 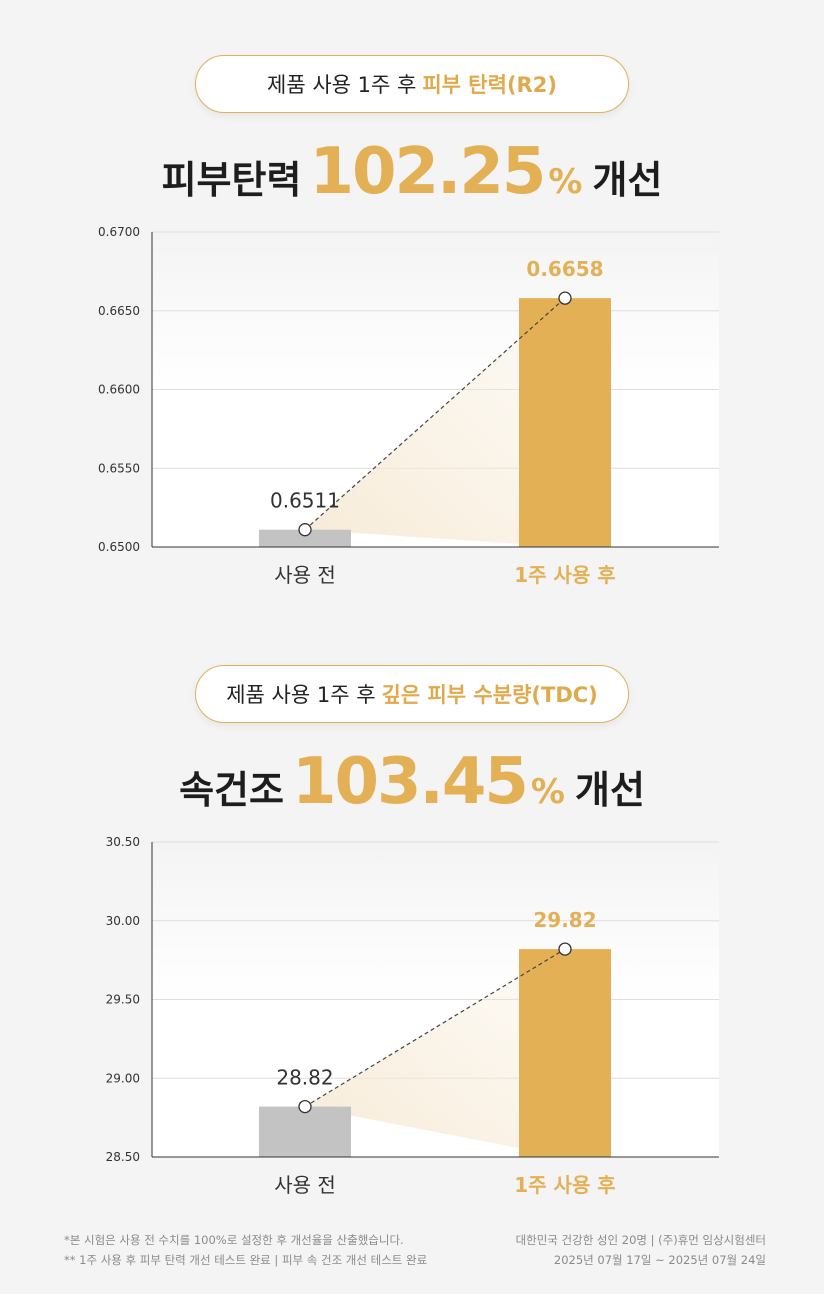 What do you see at coordinates (119, 390) in the screenshot?
I see `y-tick-label: 0.6600` at bounding box center [119, 390].